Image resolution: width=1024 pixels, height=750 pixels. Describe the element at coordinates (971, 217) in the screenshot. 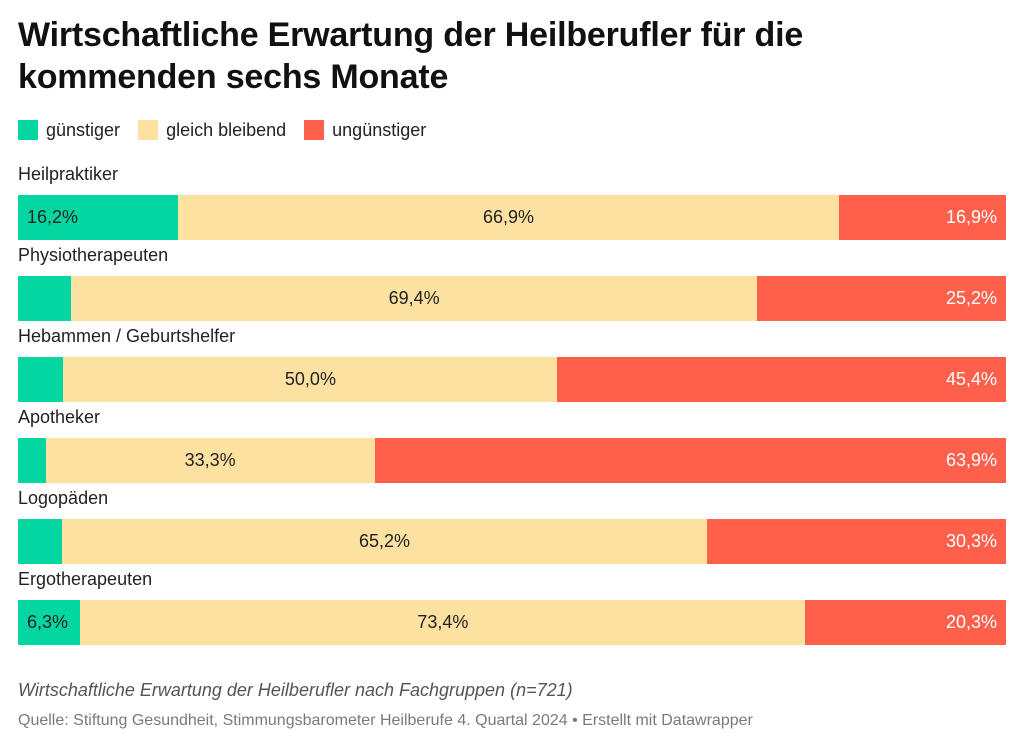

I see `data-label: 16,9%` at that location.